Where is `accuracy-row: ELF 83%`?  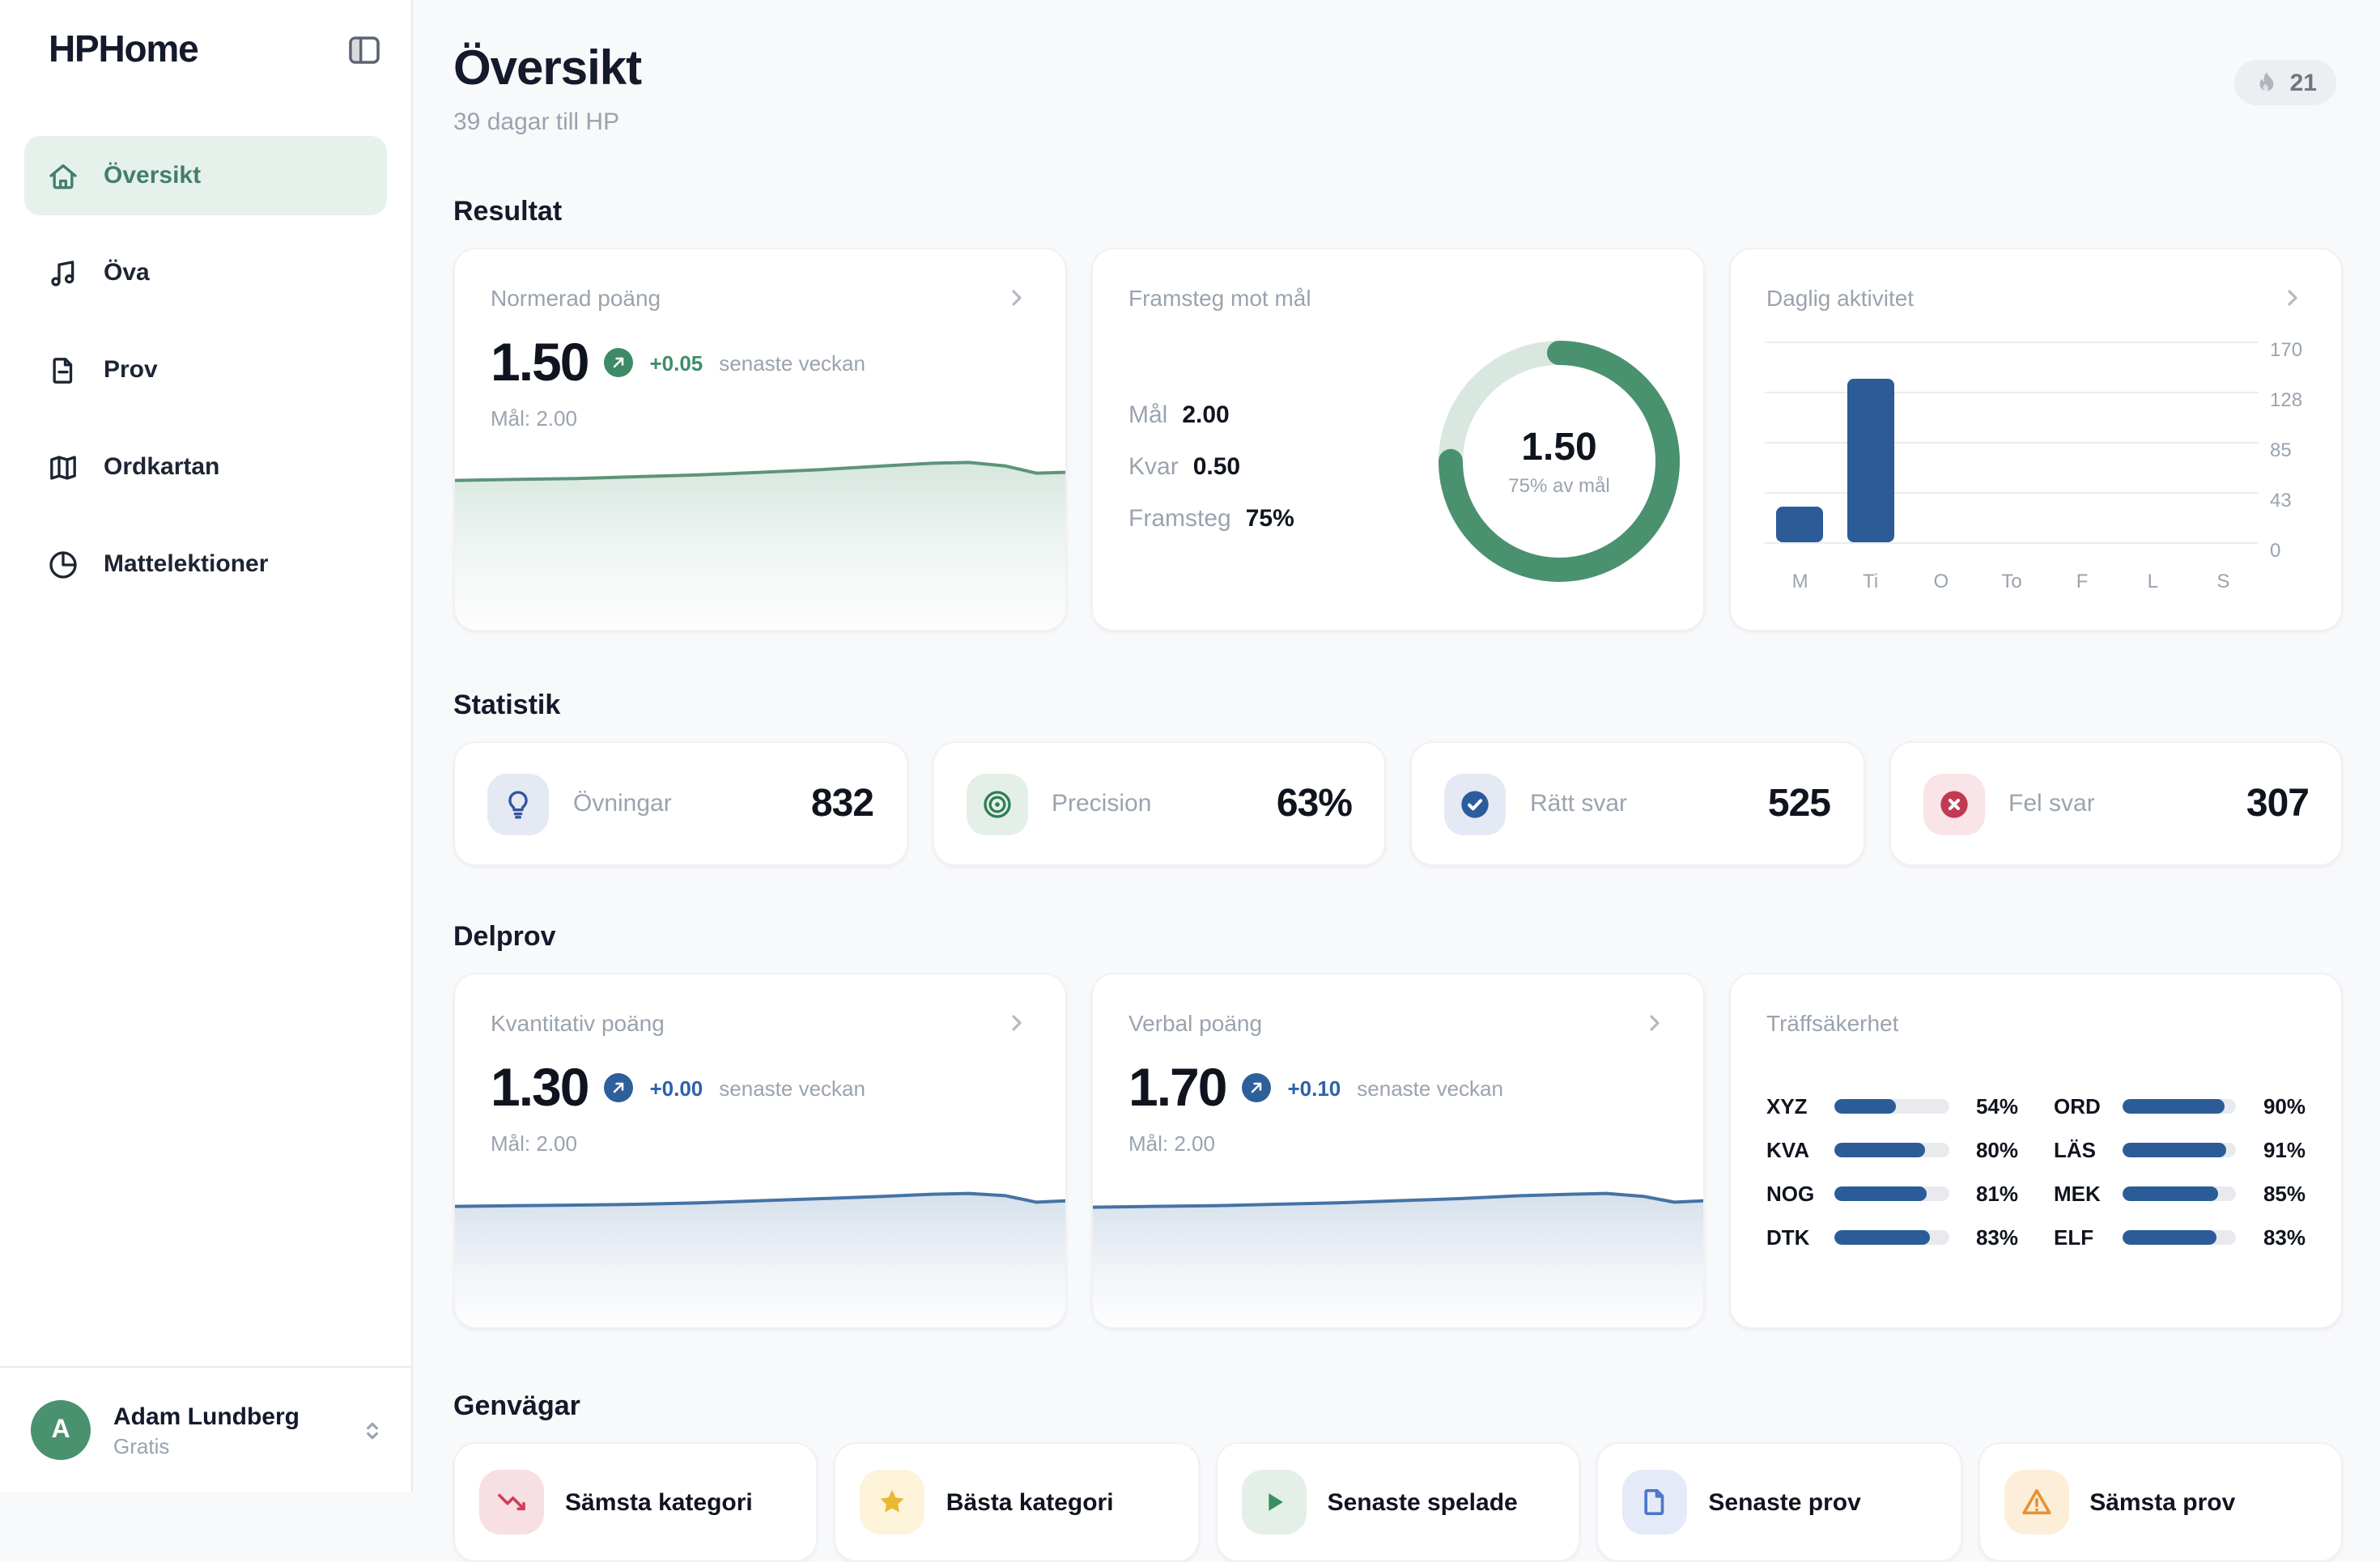
accuracy-row: ELF 83% is located at coordinates (2180, 1237).